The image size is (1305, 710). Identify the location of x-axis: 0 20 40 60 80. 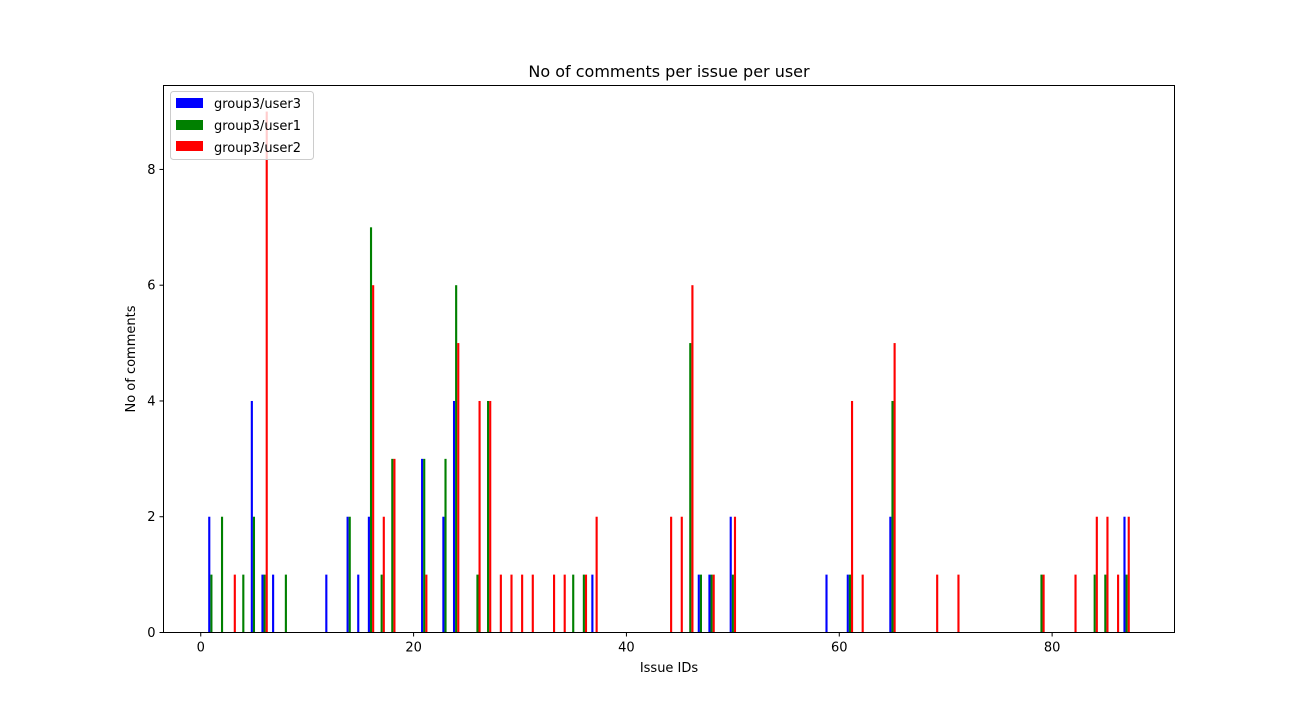
(629, 644).